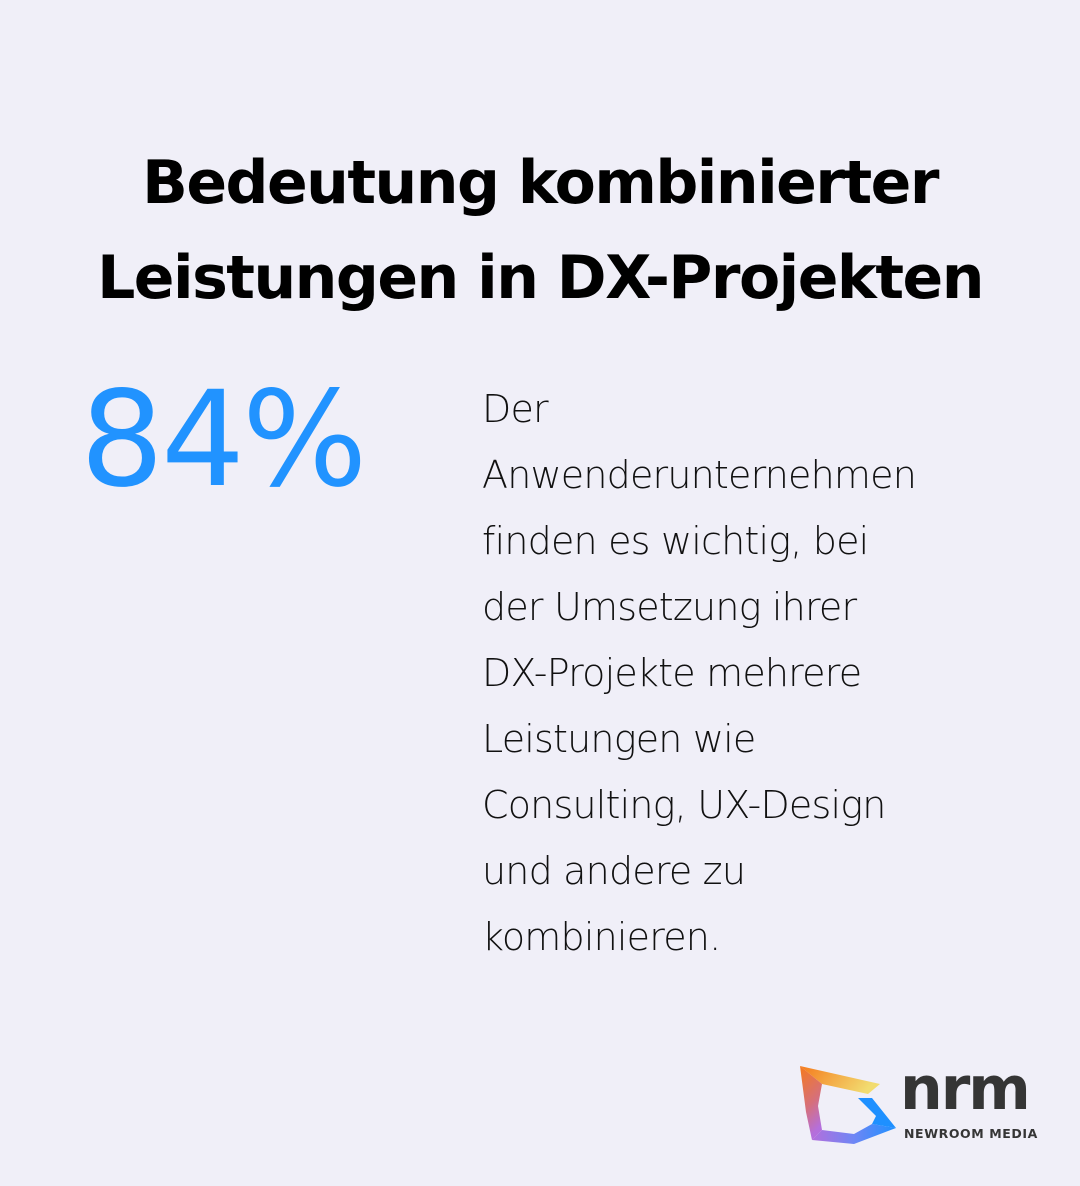 Image resolution: width=1080 pixels, height=1186 pixels. I want to click on desc-line: finden es wichtig, bei, so click(675, 541).